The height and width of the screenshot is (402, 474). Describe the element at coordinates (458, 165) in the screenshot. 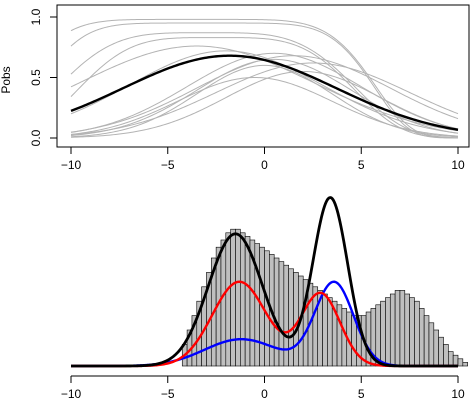

I see `top-x-tick-label: 10` at that location.